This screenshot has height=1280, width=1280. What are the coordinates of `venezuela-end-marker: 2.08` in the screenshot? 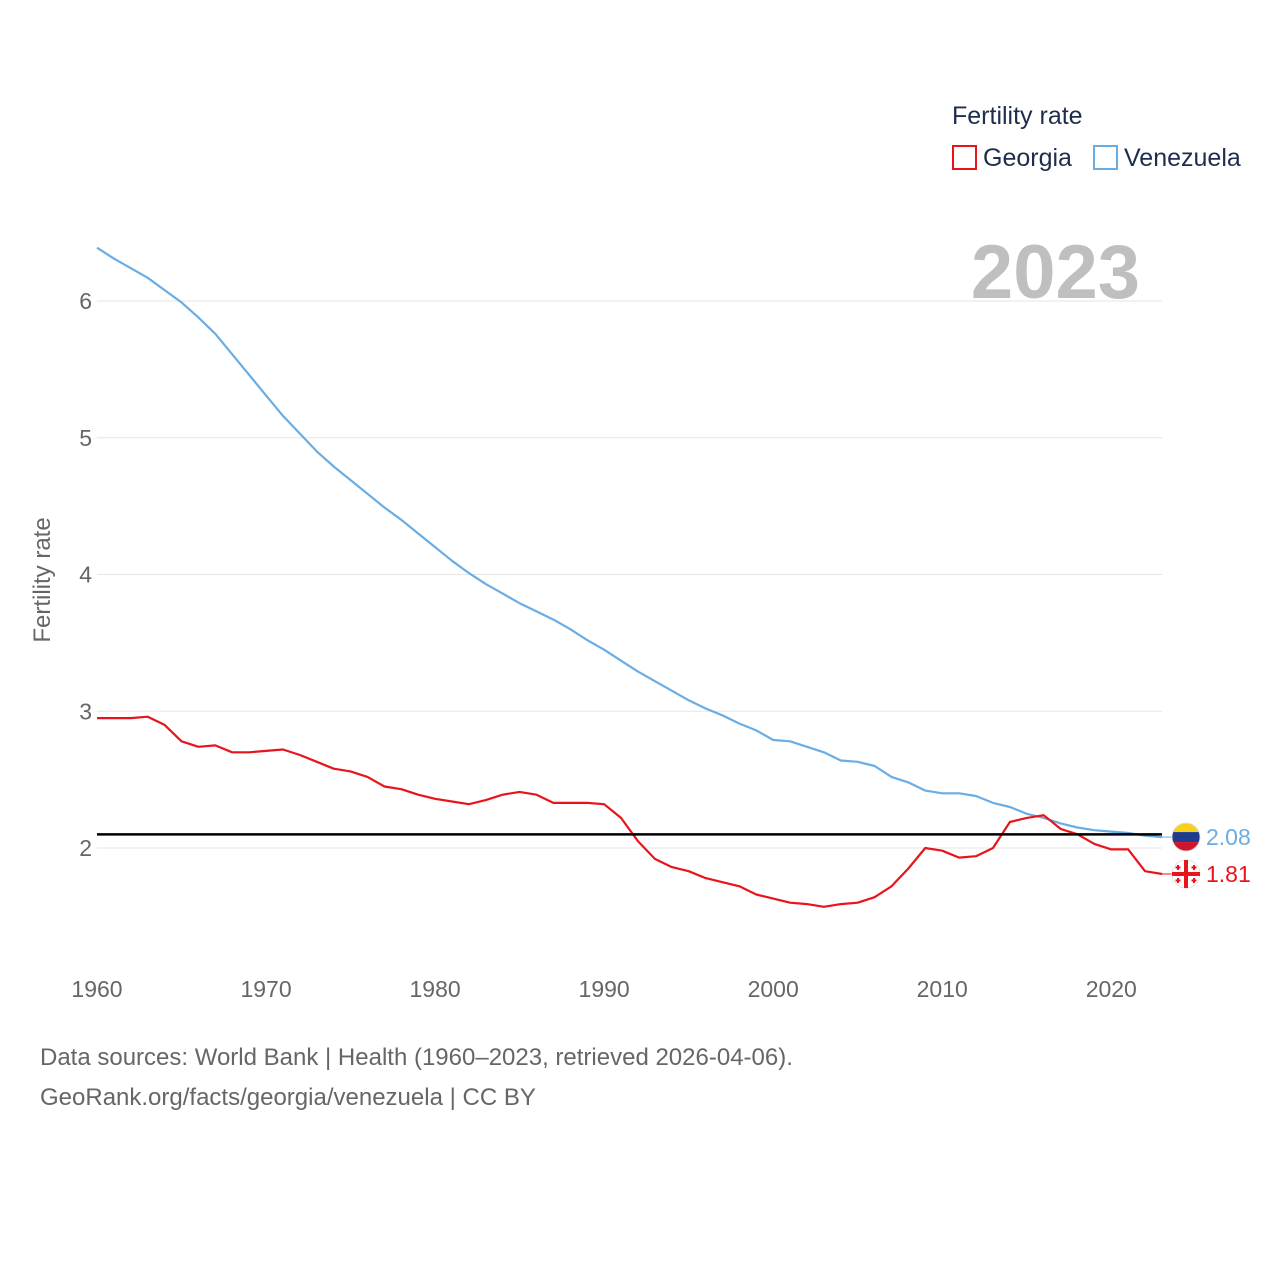 It's located at (1211, 837).